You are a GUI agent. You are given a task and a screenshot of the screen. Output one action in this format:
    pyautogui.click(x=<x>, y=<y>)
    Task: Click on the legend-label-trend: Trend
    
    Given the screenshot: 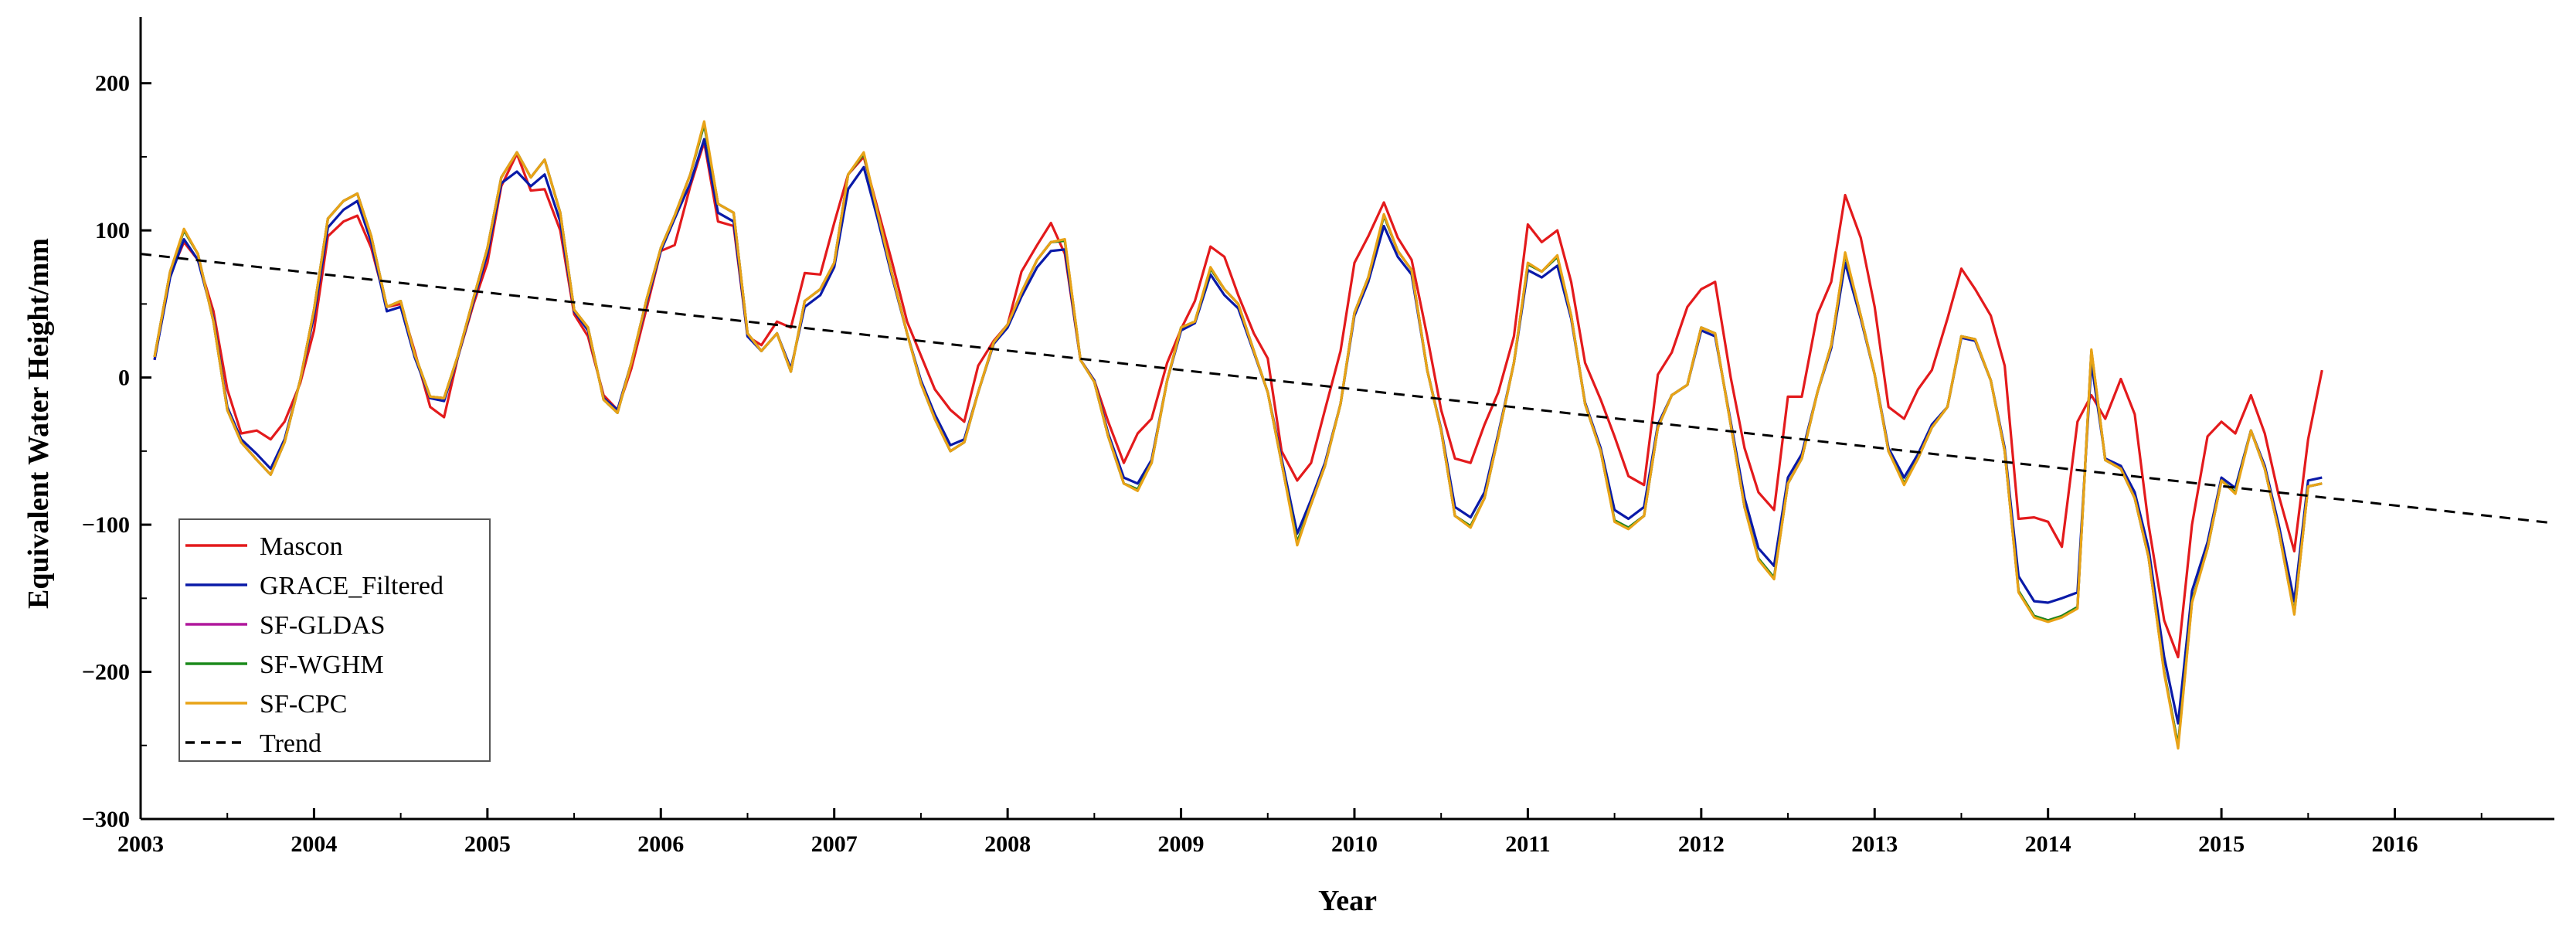 What is the action you would take?
    pyautogui.click(x=290, y=743)
    